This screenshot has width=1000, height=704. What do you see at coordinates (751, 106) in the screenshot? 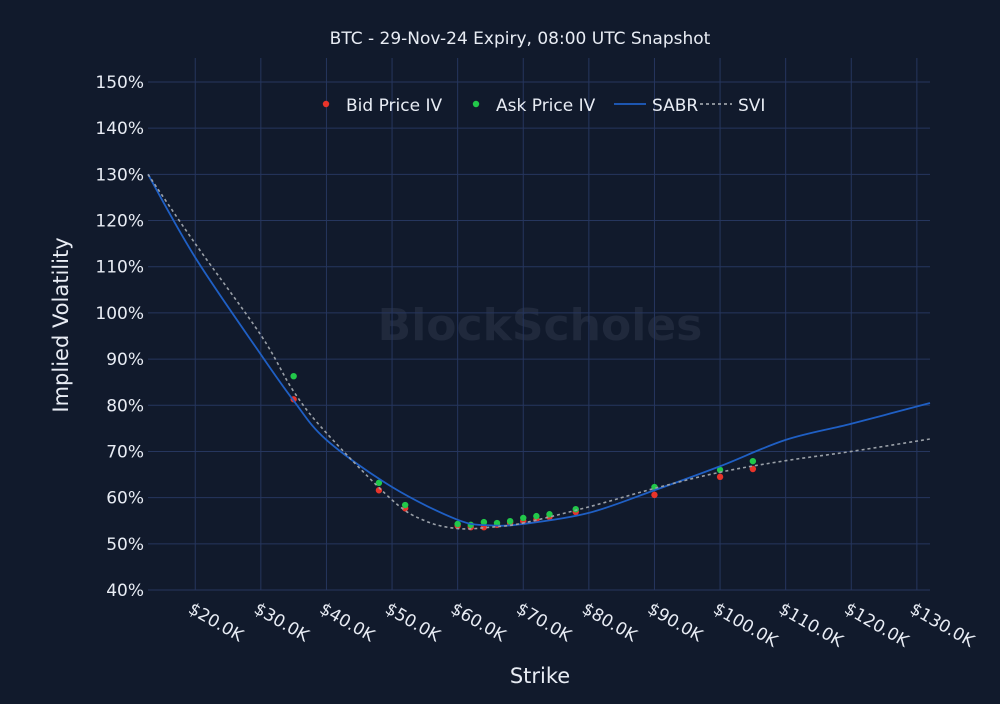
I see `legend-label: SVI` at bounding box center [751, 106].